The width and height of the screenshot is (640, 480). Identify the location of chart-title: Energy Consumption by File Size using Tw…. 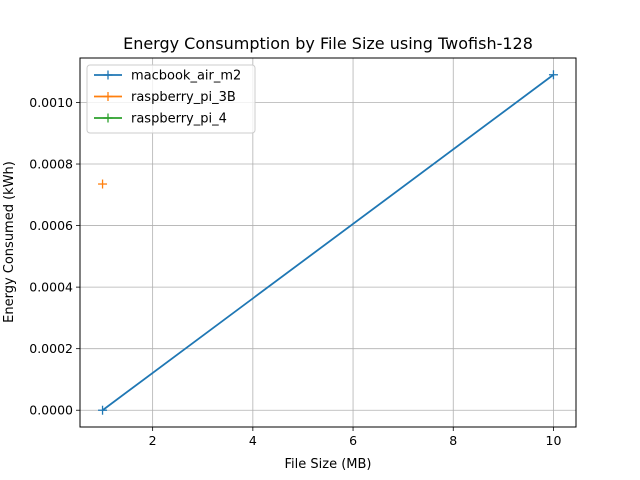
(328, 43).